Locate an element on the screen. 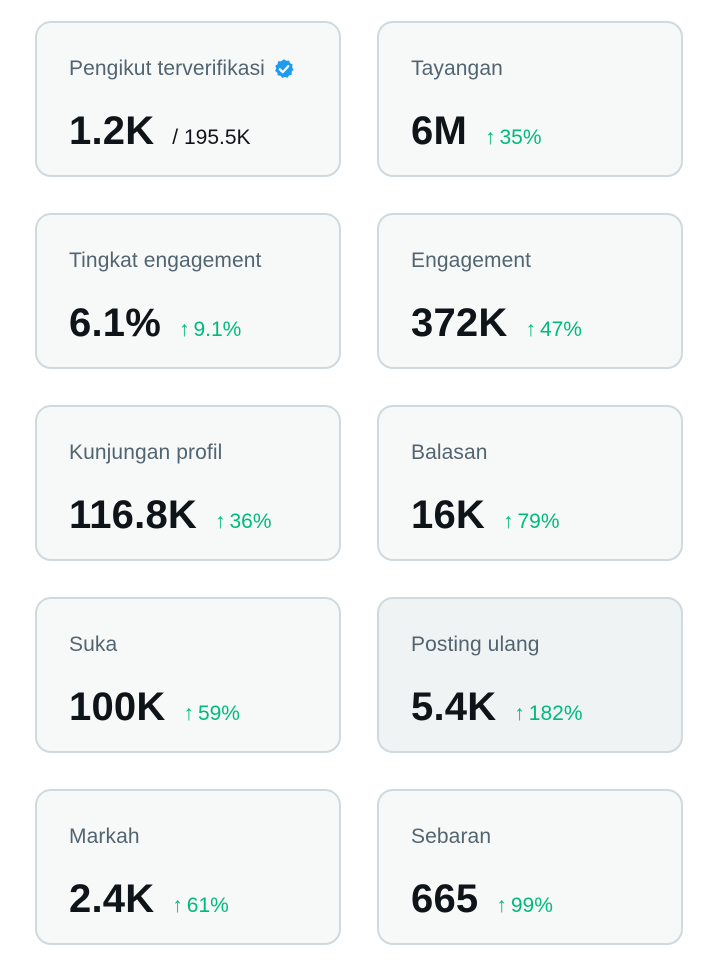 Image resolution: width=715 pixels, height=964 pixels. metric-value-row: 116.8K ↑ 36% is located at coordinates (170, 515).